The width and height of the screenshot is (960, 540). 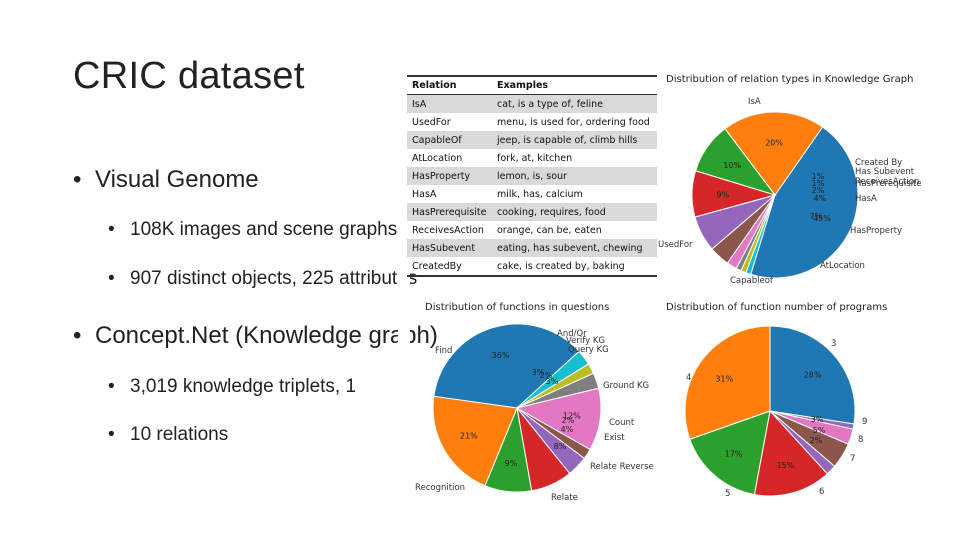 I want to click on relation-cell: ReceivesAction, so click(x=448, y=230).